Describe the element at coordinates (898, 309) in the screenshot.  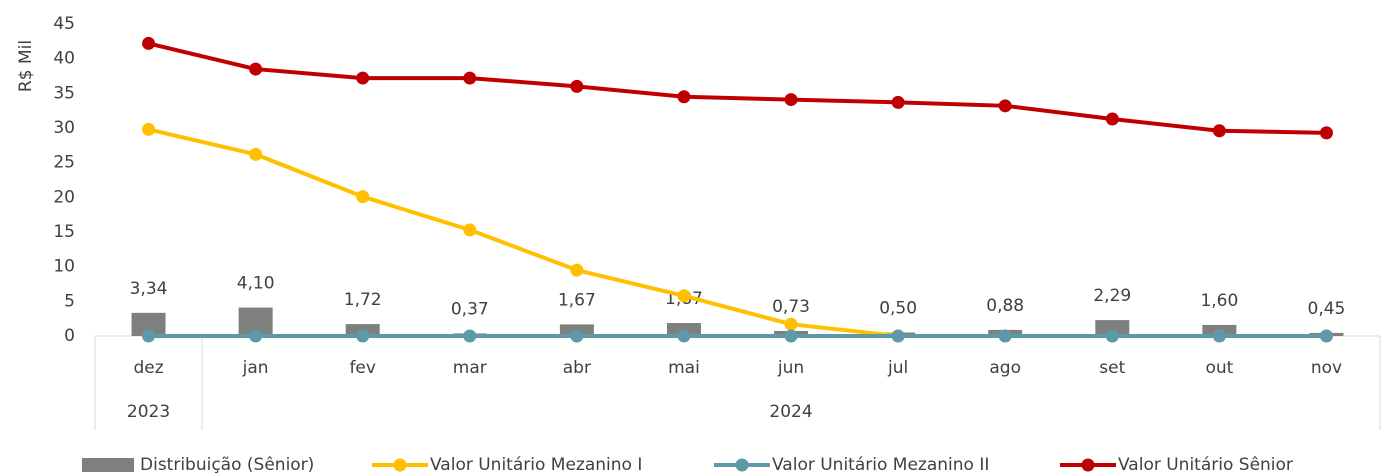
I see `data-label: 0,50` at that location.